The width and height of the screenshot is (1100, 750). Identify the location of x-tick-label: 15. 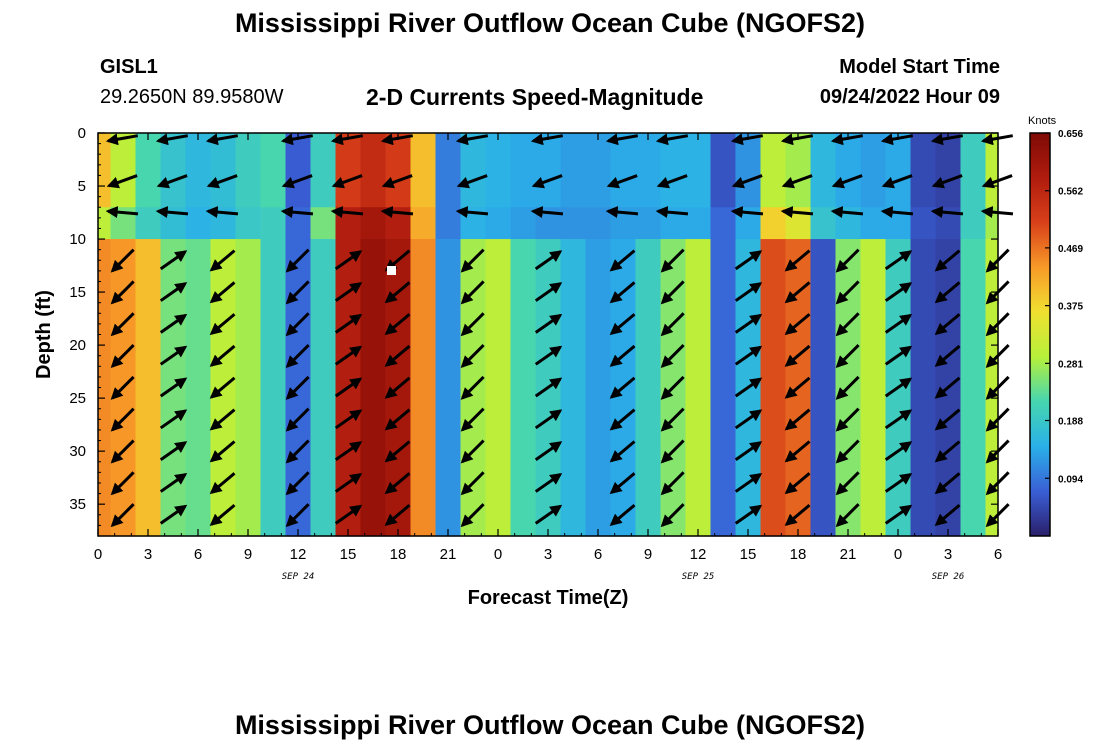
(748, 554).